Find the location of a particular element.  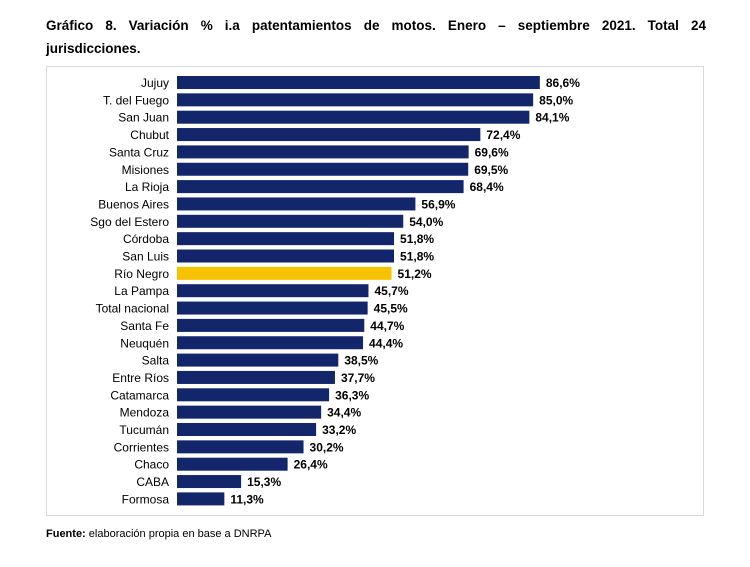

category-label: Sgo del Estero is located at coordinates (129, 222).